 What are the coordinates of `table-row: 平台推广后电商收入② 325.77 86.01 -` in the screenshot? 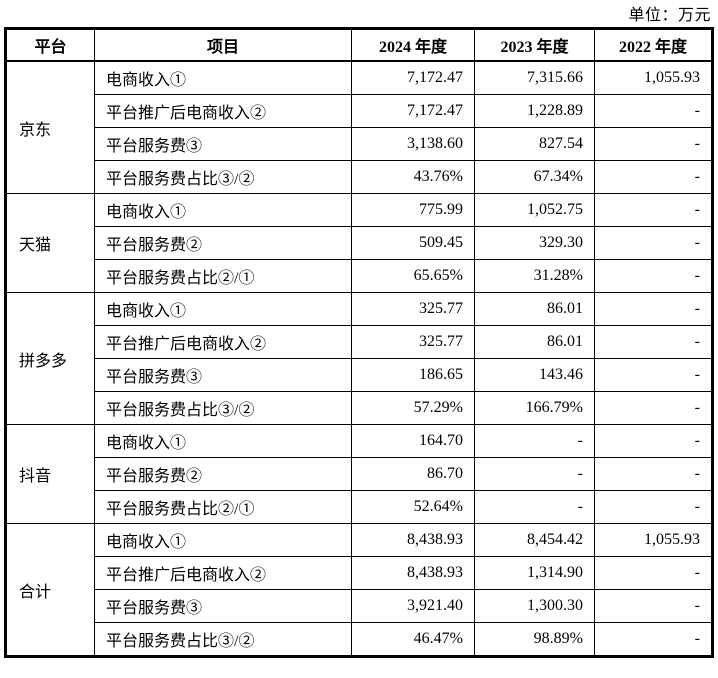 It's located at (359, 342).